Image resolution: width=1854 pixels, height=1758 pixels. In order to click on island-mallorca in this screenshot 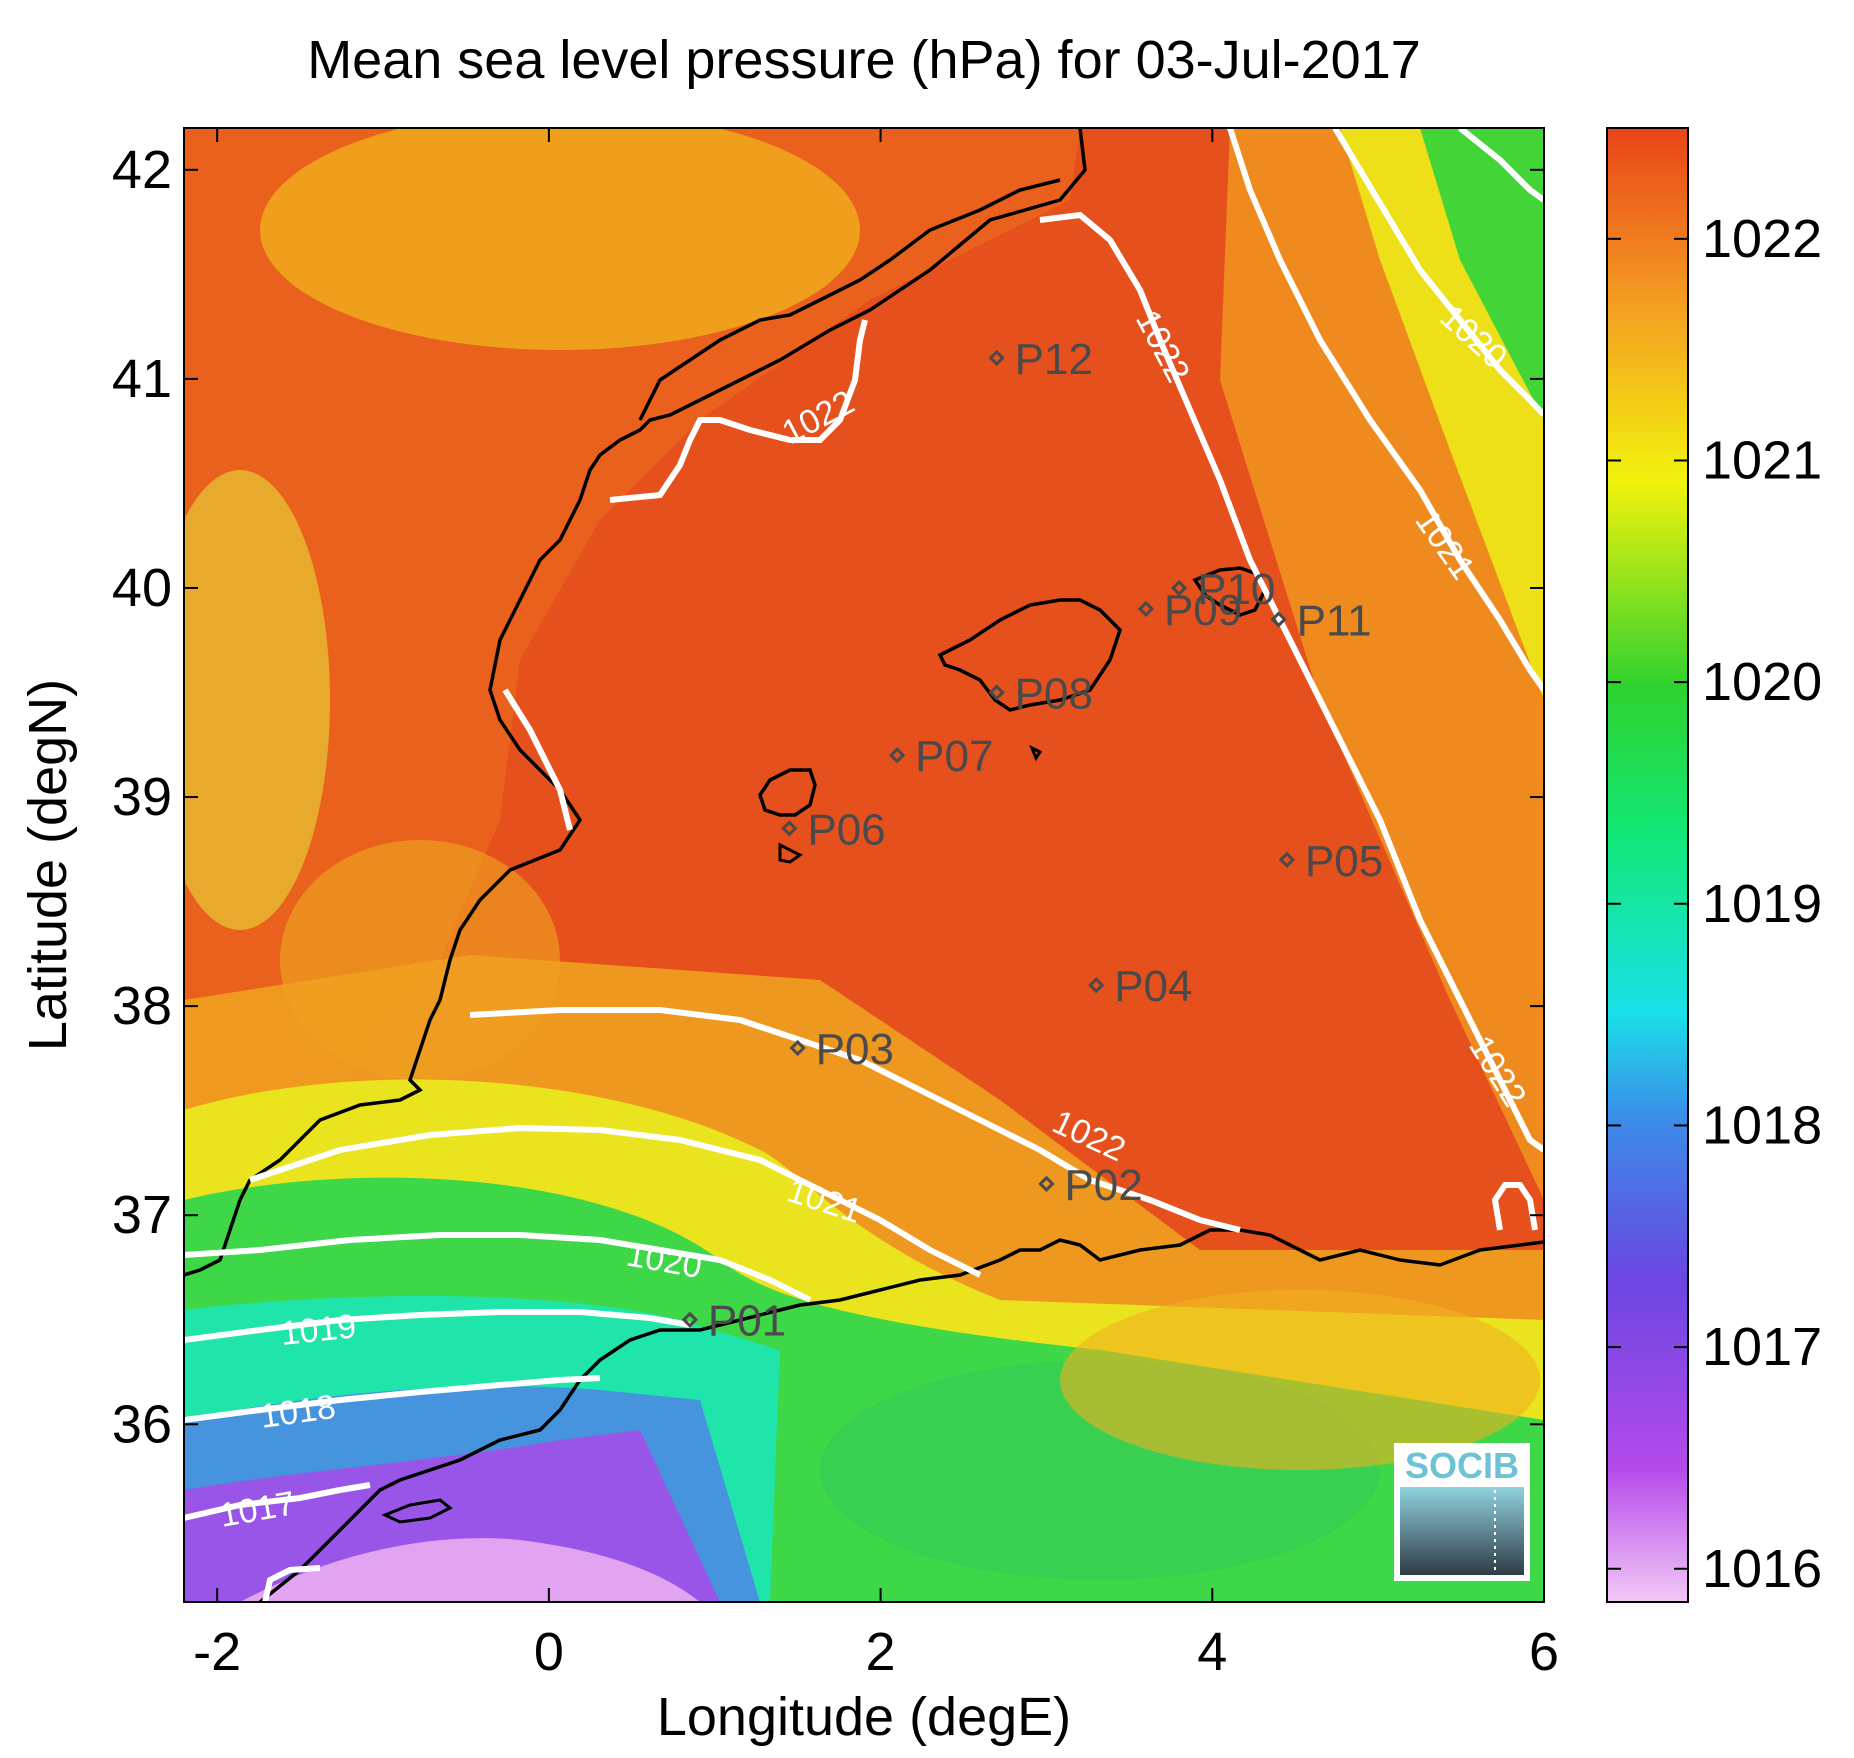, I will do `click(1030, 655)`.